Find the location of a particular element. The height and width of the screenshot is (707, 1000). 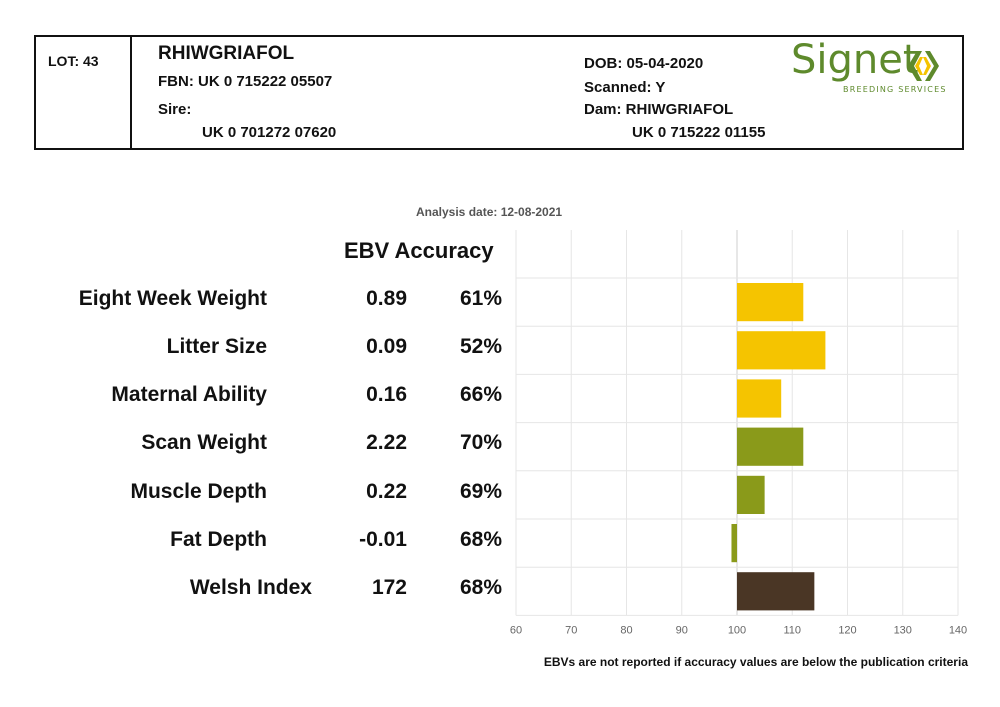

x-tick-label: 120 is located at coordinates (847, 630).